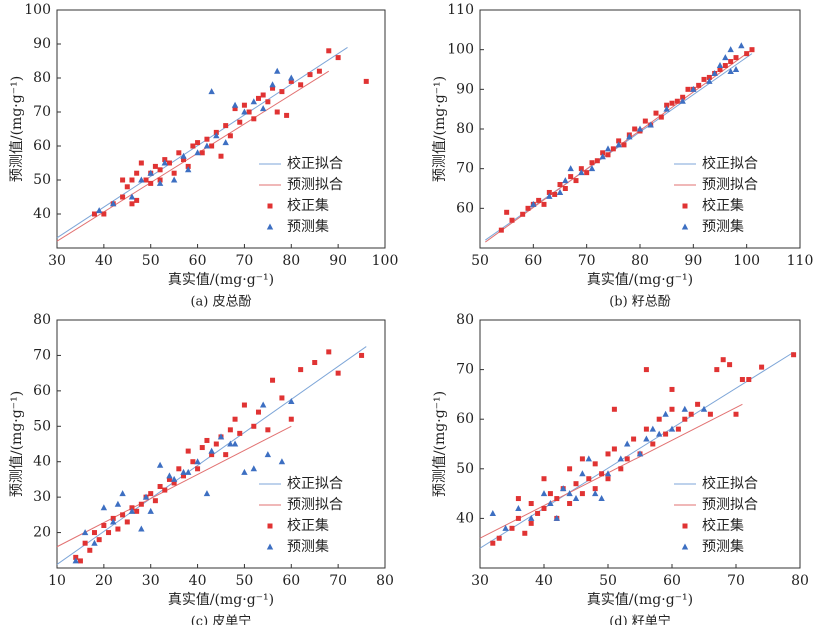  Describe the element at coordinates (42, 320) in the screenshot. I see `y-tick-label: 80` at that location.